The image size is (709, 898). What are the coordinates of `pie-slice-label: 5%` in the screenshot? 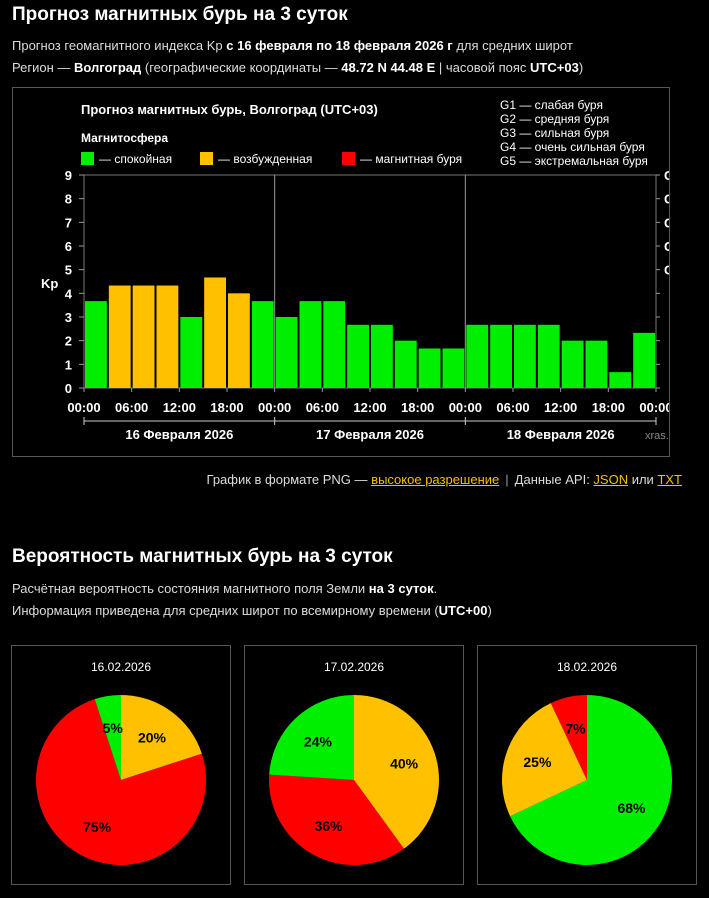 It's located at (113, 728).